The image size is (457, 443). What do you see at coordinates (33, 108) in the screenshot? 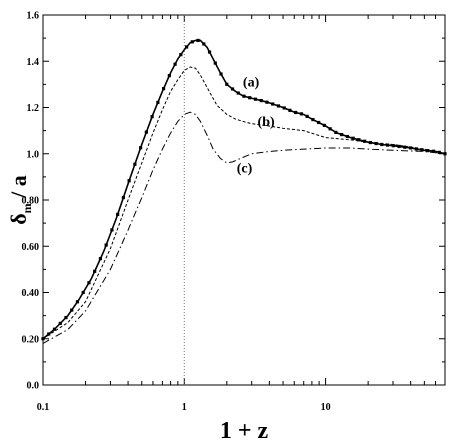
I see `y-tick-label: 1.2` at bounding box center [33, 108].